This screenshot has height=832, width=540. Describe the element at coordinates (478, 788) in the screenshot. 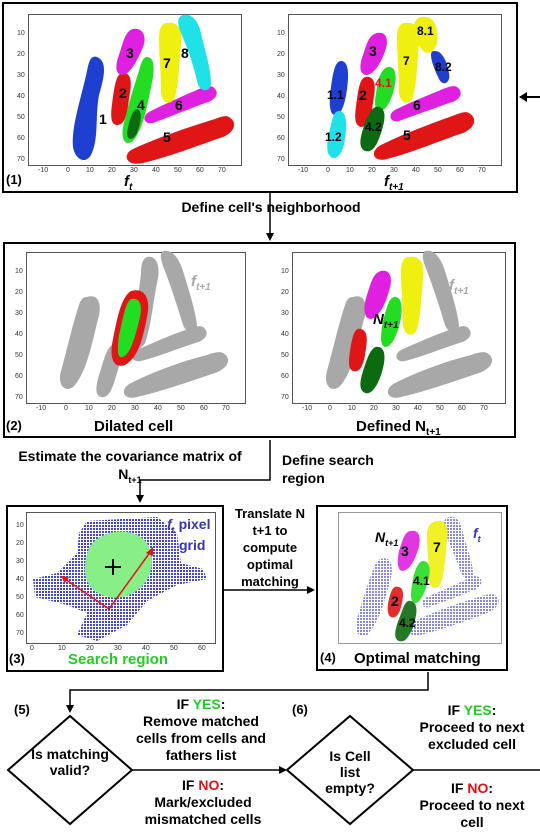

I see `no-word: NO` at that location.